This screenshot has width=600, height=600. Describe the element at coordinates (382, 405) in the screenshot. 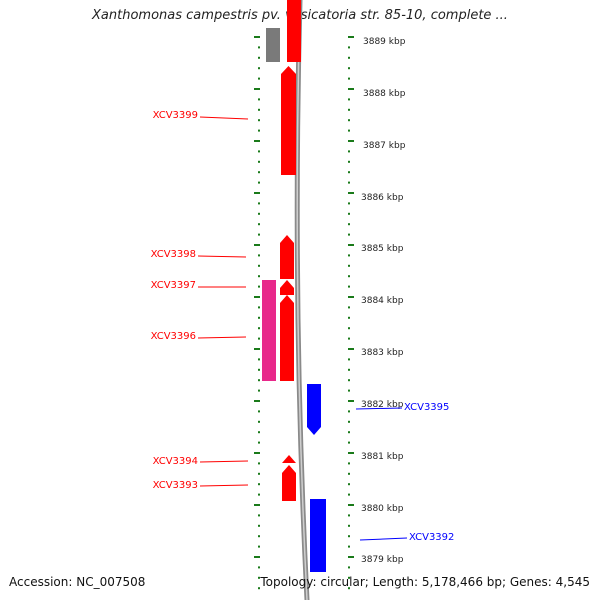

I see `kbp-label: 3882 kbp` at that location.